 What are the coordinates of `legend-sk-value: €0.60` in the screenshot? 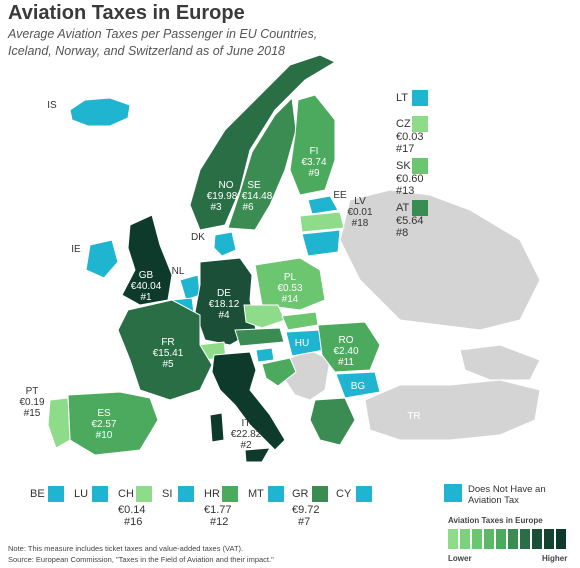 It's located at (410, 179).